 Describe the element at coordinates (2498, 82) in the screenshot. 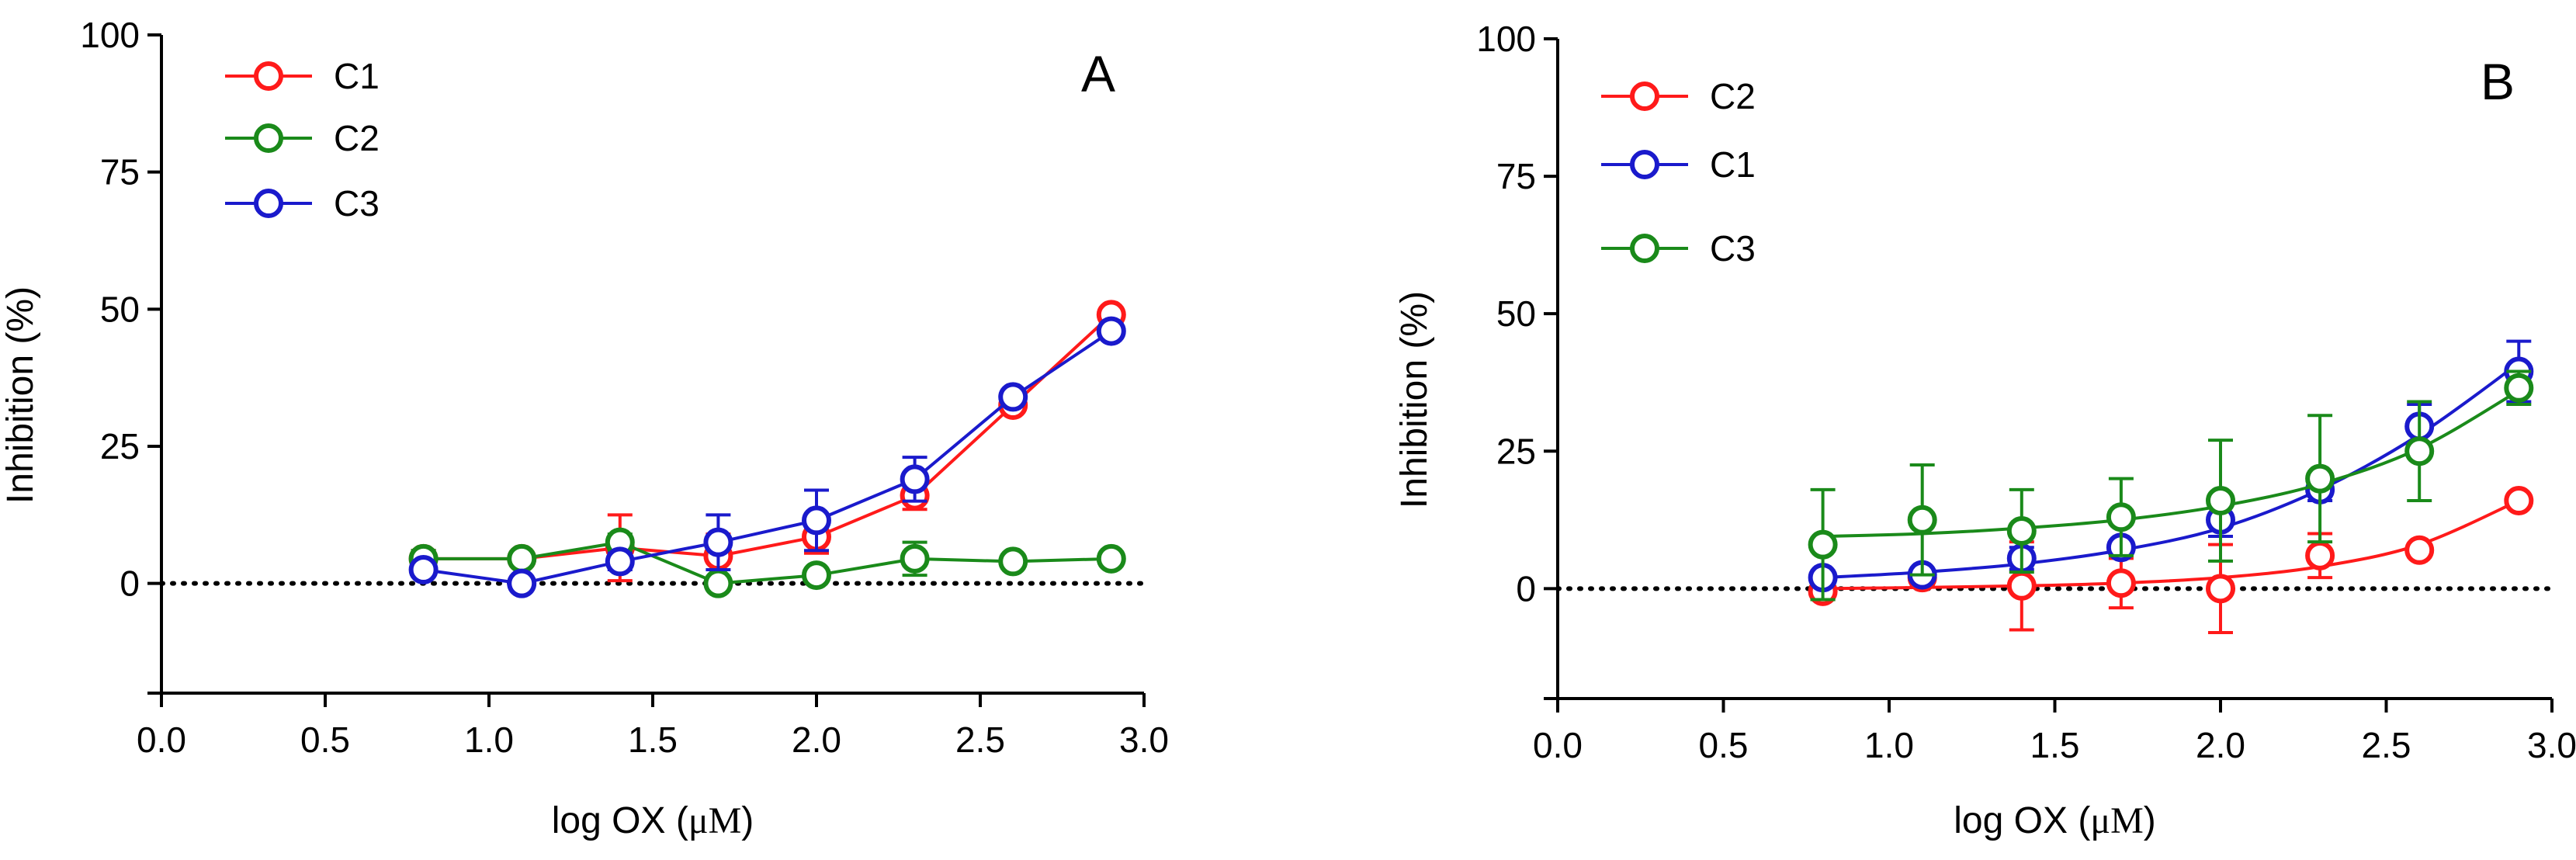

I see `panel-letter: B` at that location.